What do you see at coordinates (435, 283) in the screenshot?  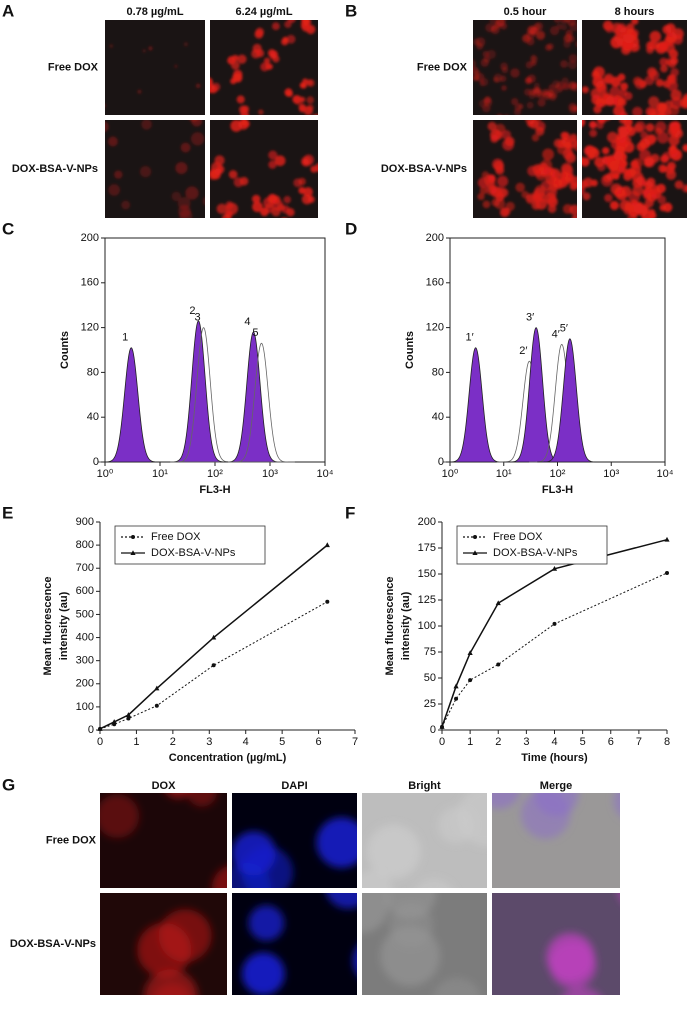 I see `y-tick-label: 160` at bounding box center [435, 283].